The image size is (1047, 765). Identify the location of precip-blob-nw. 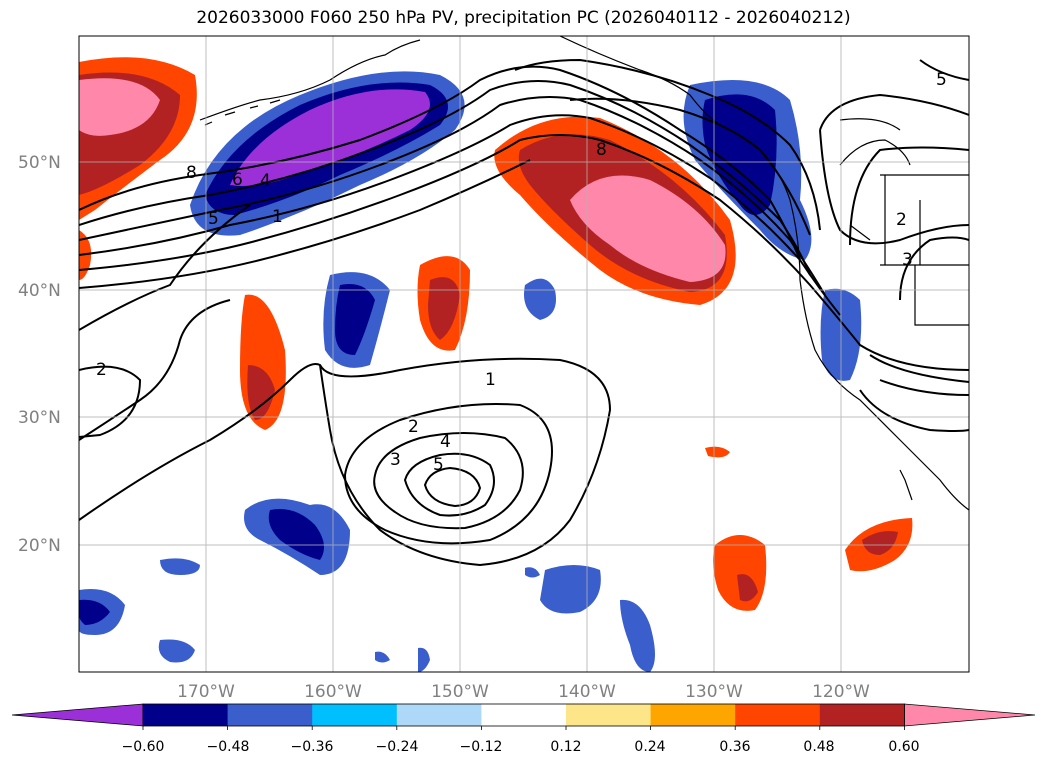
(138, 168).